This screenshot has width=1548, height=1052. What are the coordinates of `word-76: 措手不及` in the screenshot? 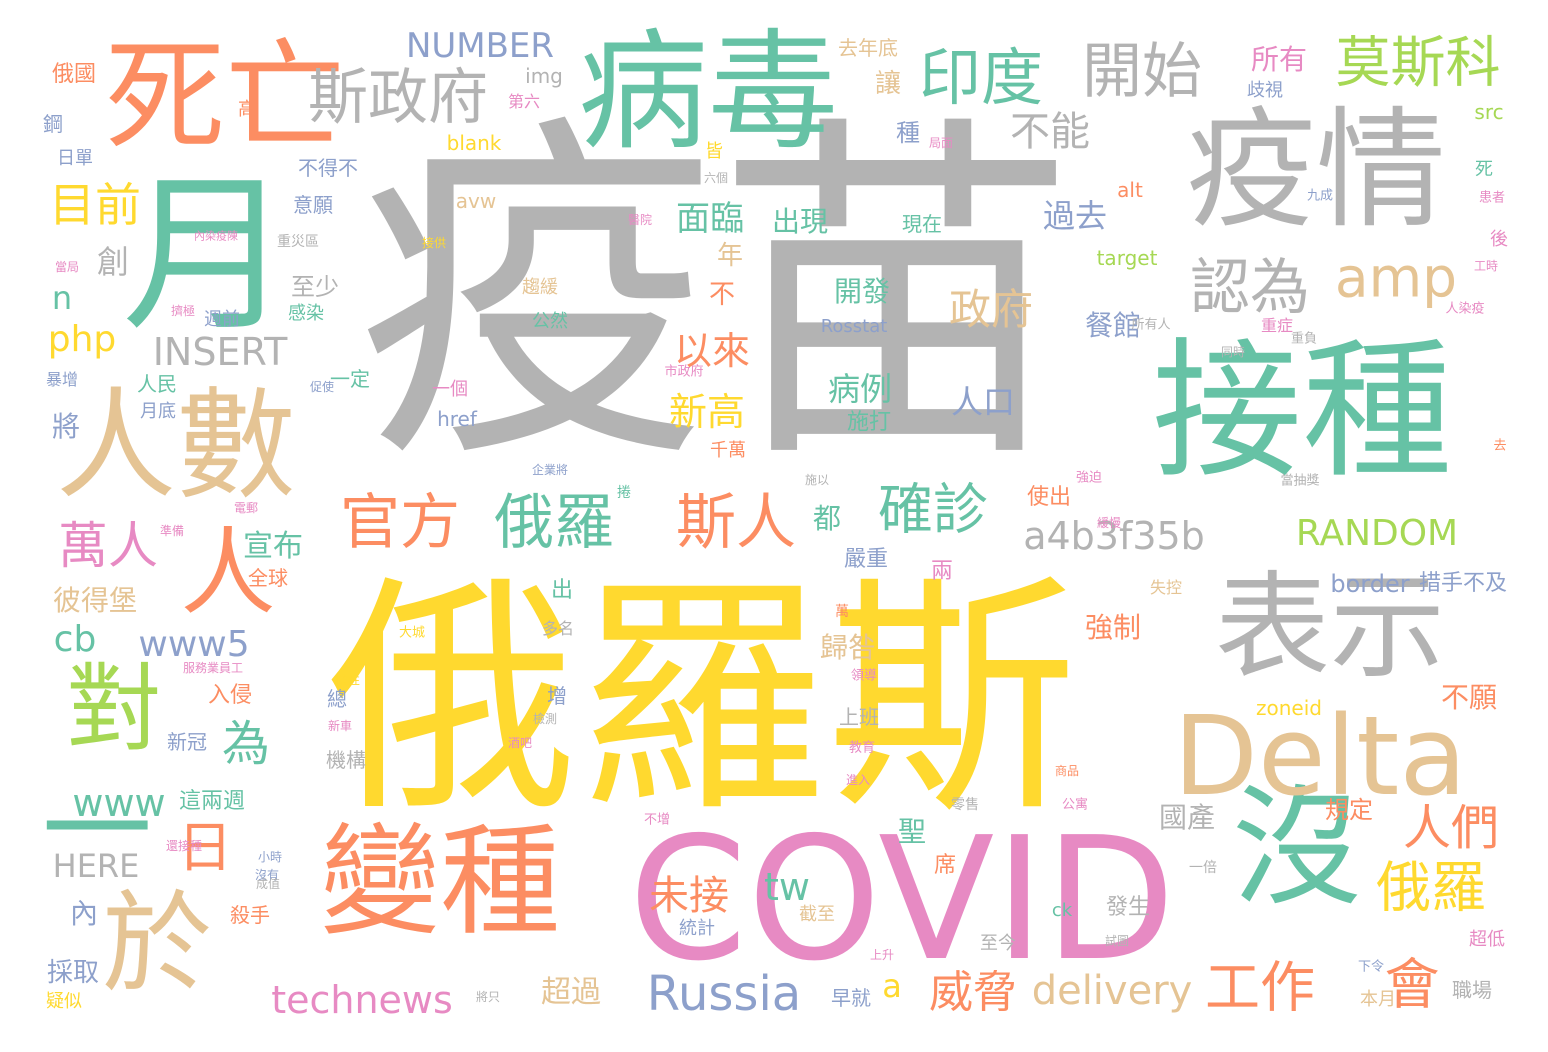 It's located at (1463, 583).